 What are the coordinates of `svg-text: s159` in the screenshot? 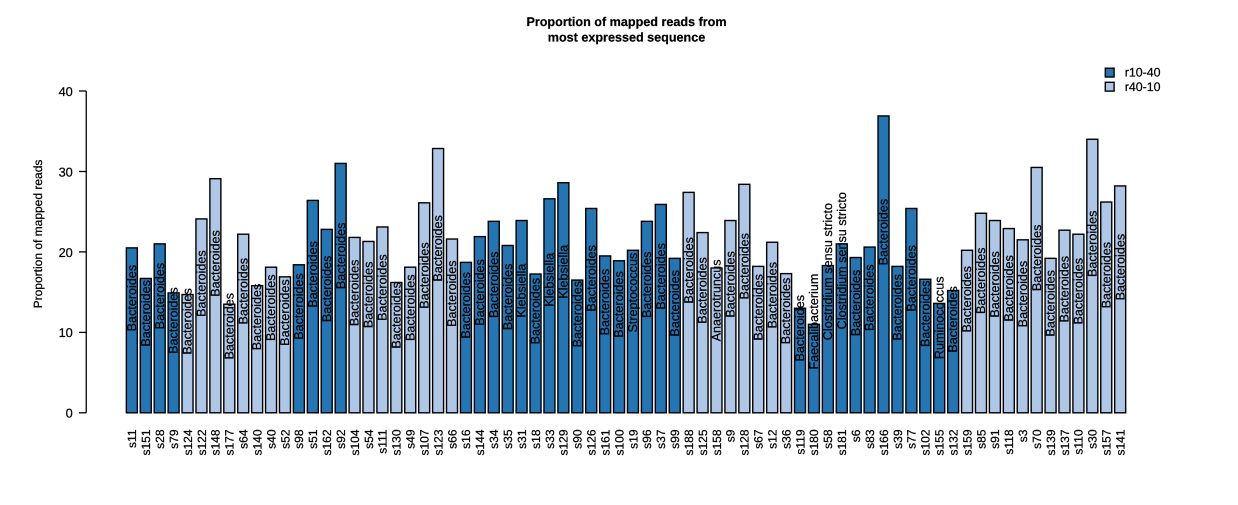 It's located at (967, 442).